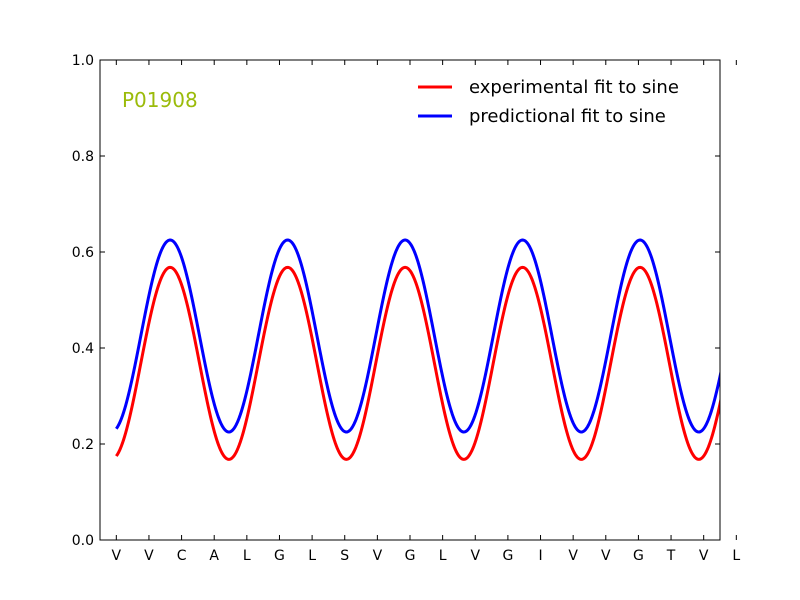 This screenshot has height=600, width=800. Describe the element at coordinates (160, 100) in the screenshot. I see `protein-id-annotation: P01908` at that location.